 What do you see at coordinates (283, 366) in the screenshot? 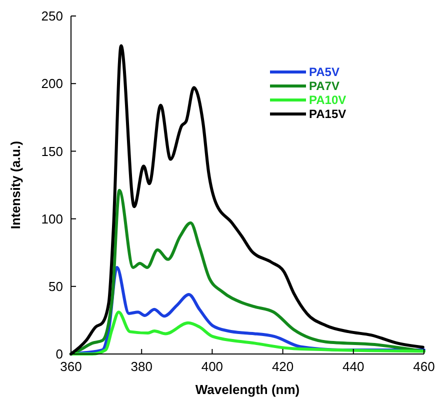
I see `x-tick-label: 420` at bounding box center [283, 366].